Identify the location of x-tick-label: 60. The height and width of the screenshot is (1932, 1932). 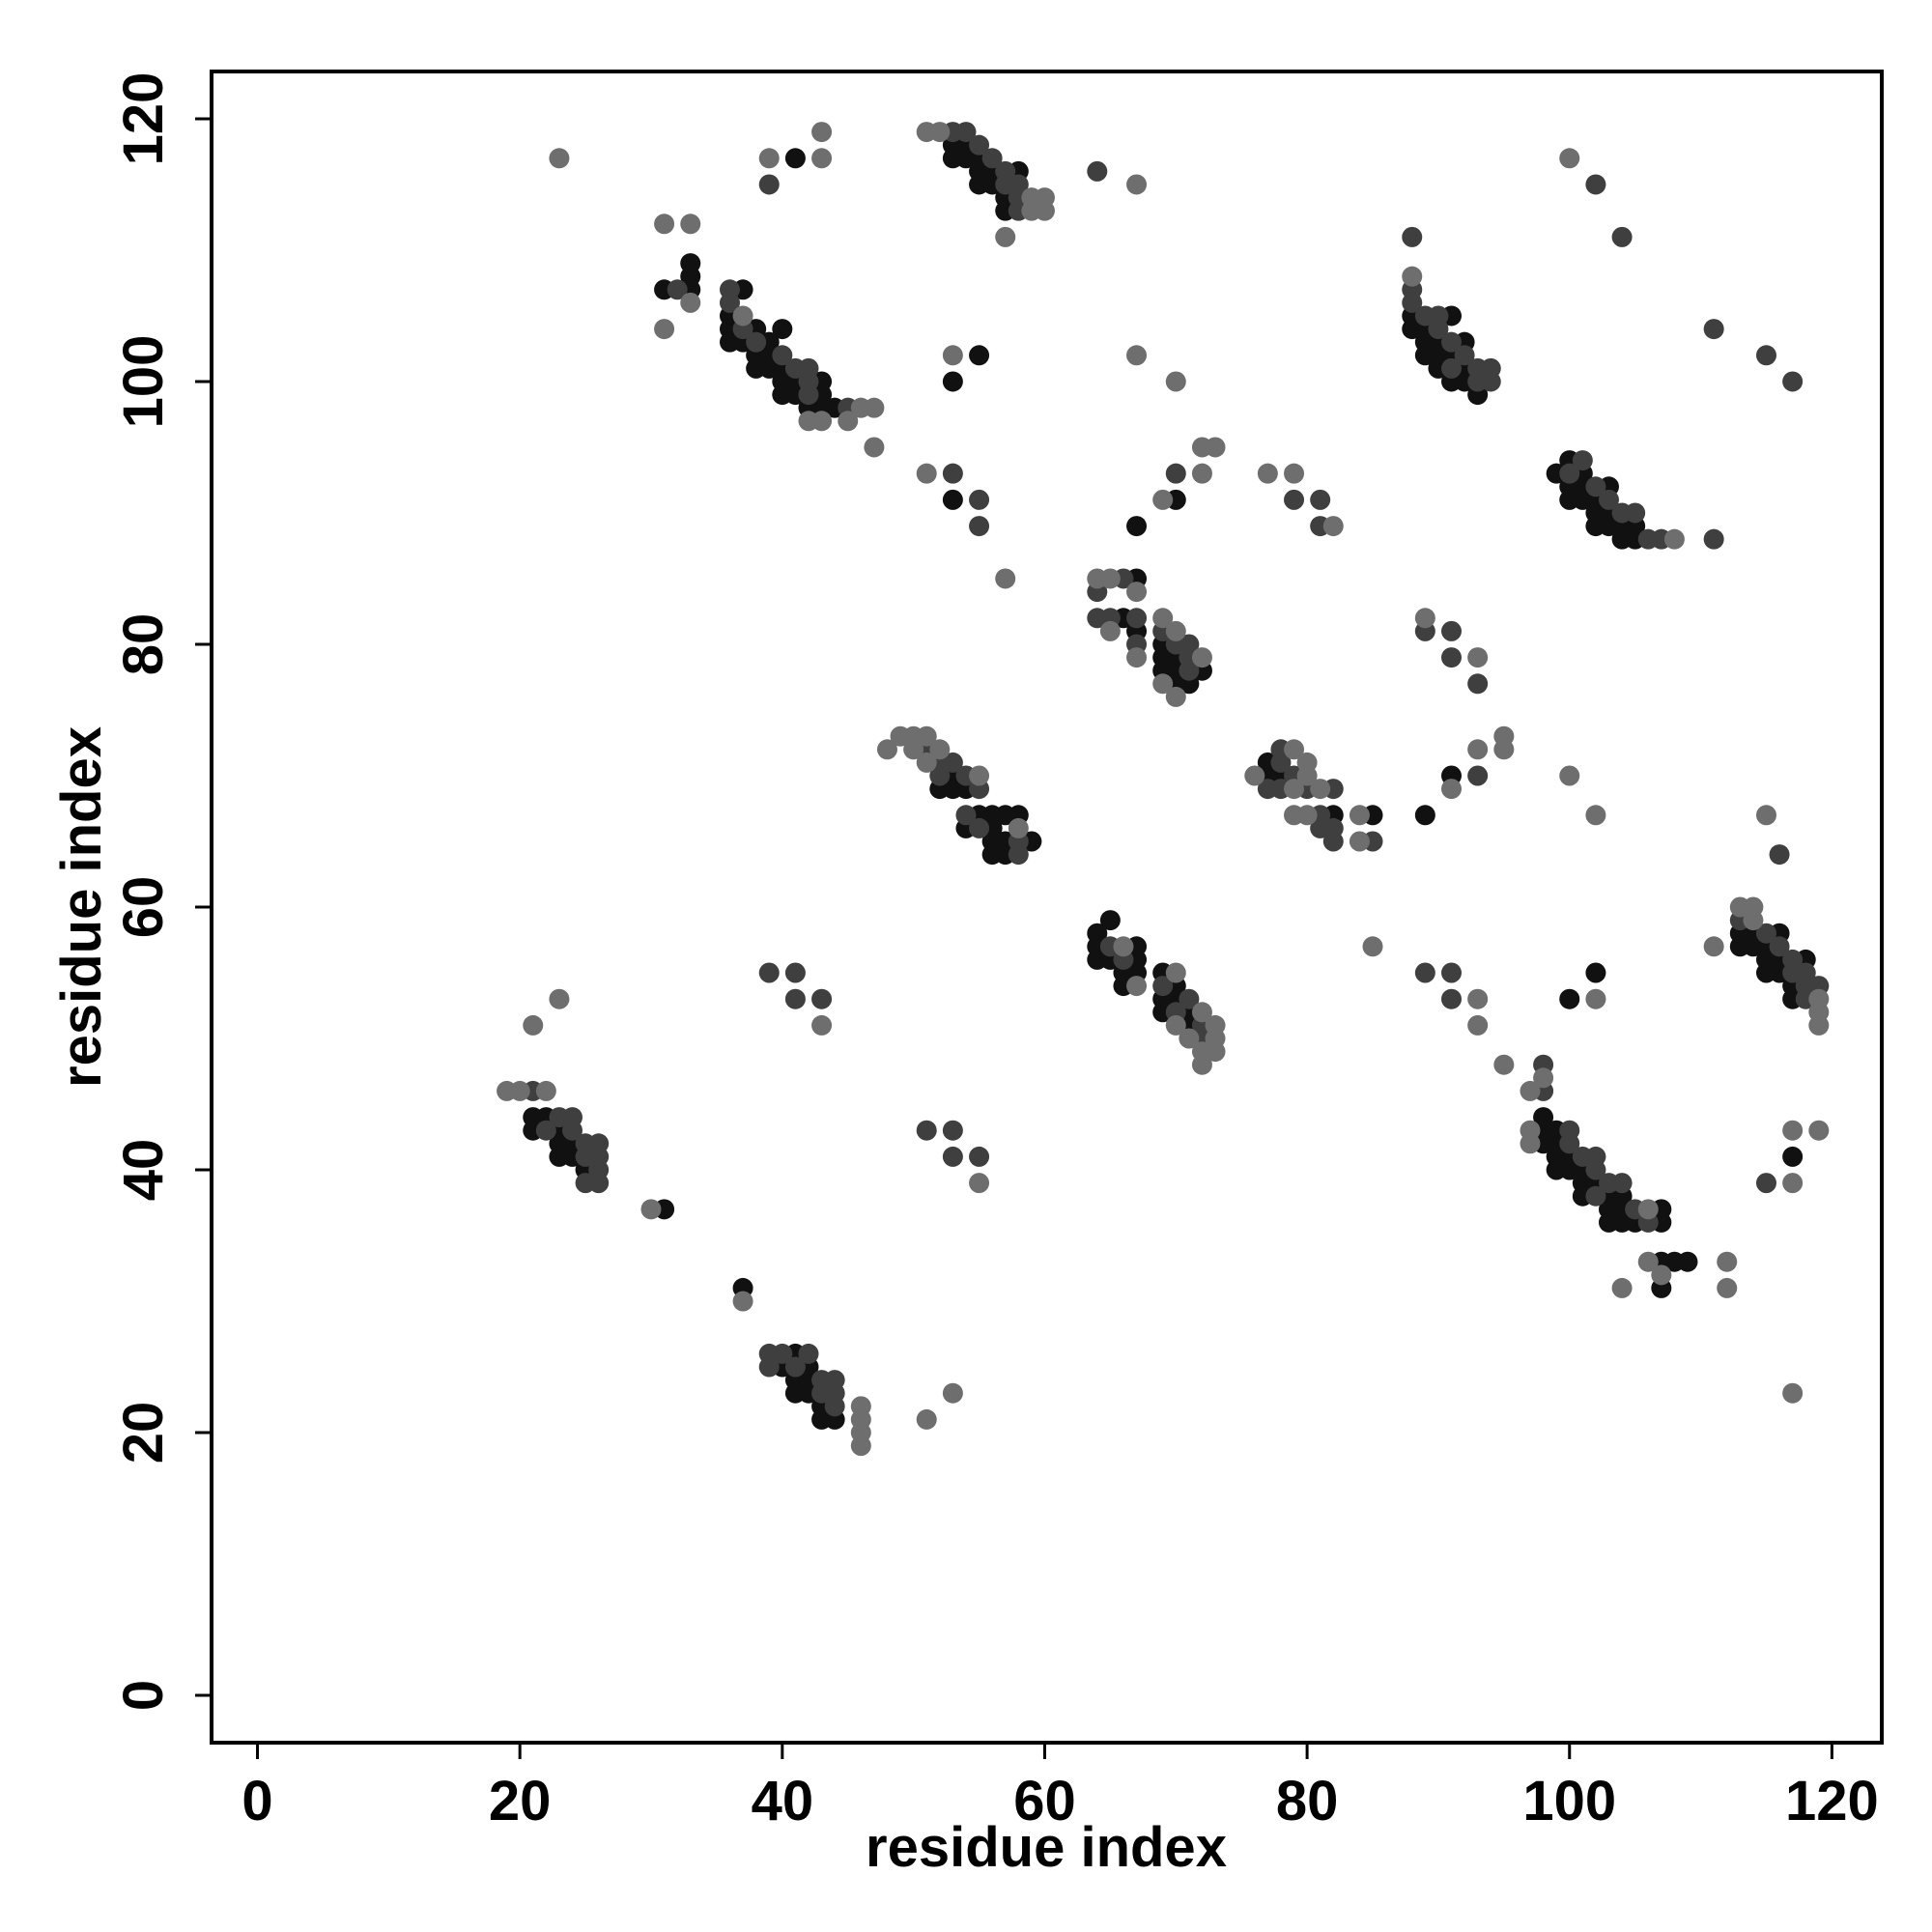
(1044, 1801).